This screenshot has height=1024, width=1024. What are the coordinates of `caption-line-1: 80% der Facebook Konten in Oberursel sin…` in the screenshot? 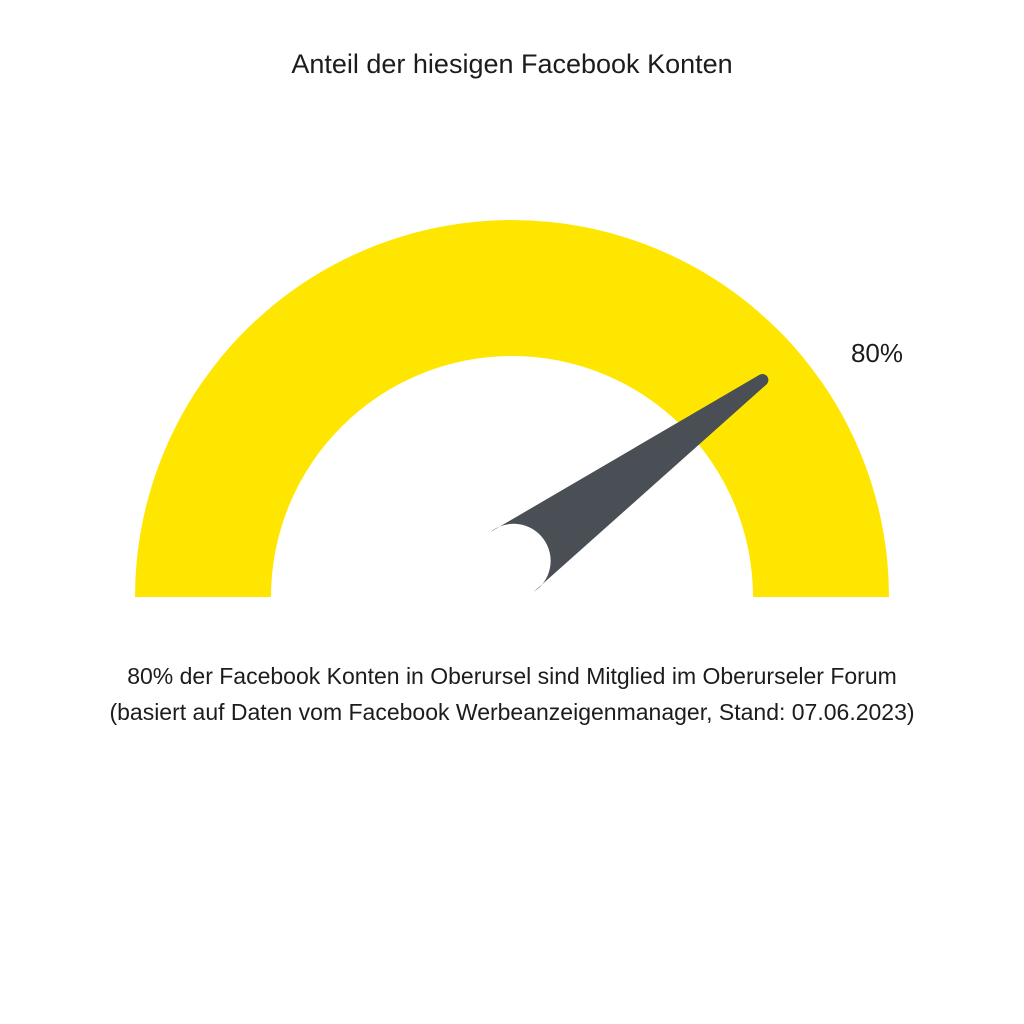 It's located at (512, 676).